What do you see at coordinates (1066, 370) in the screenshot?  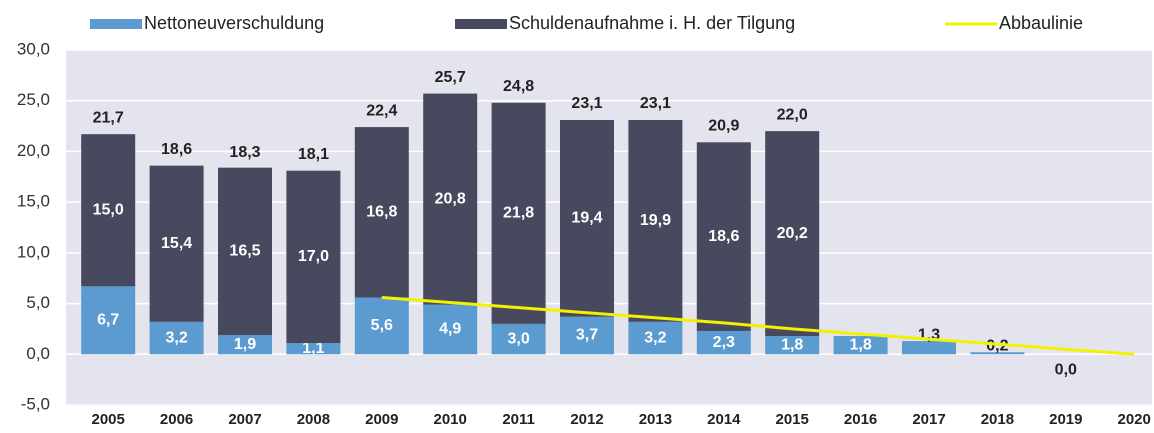 I see `bar-value-label: 0,0` at bounding box center [1066, 370].